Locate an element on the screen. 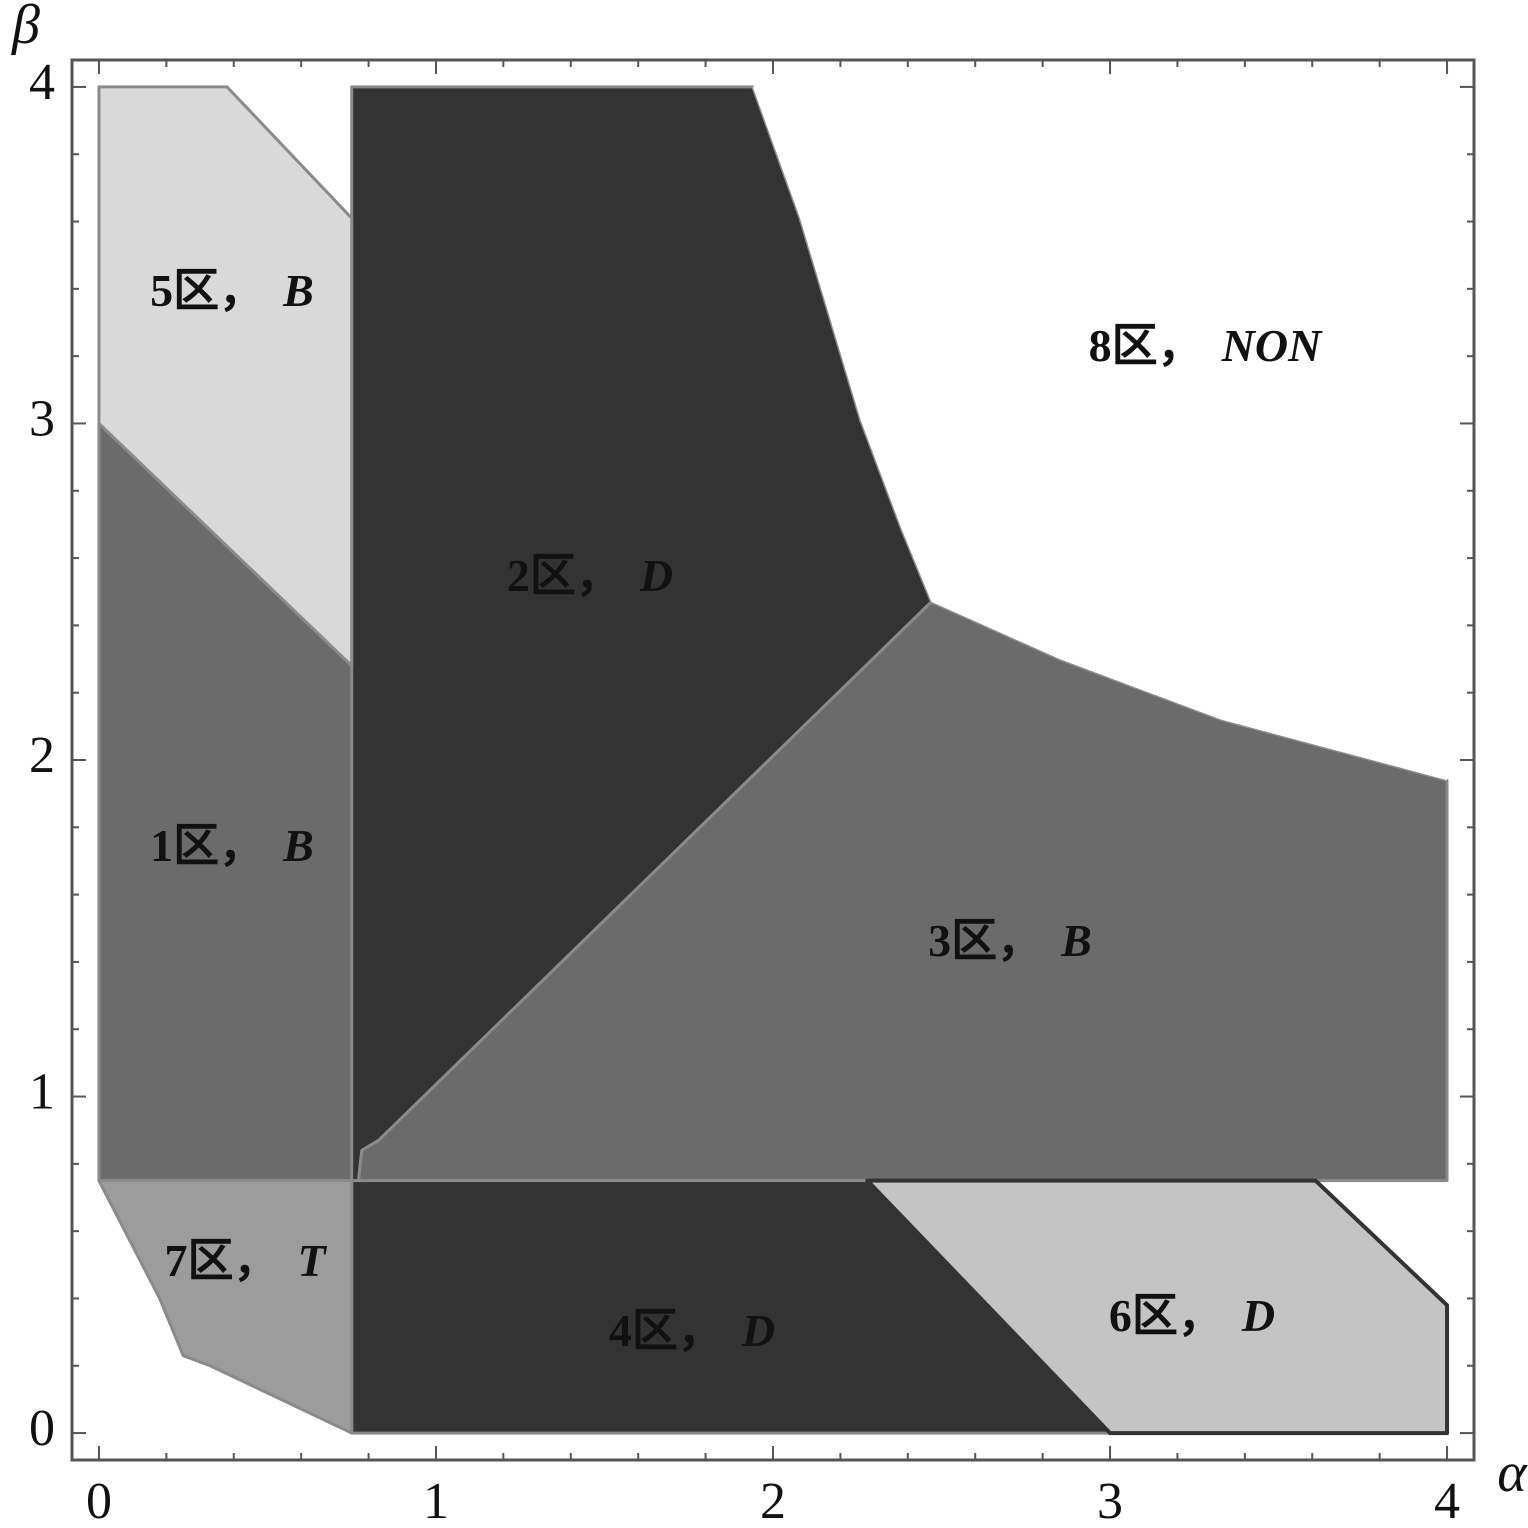  y-tick-label: 4 is located at coordinates (42, 82).